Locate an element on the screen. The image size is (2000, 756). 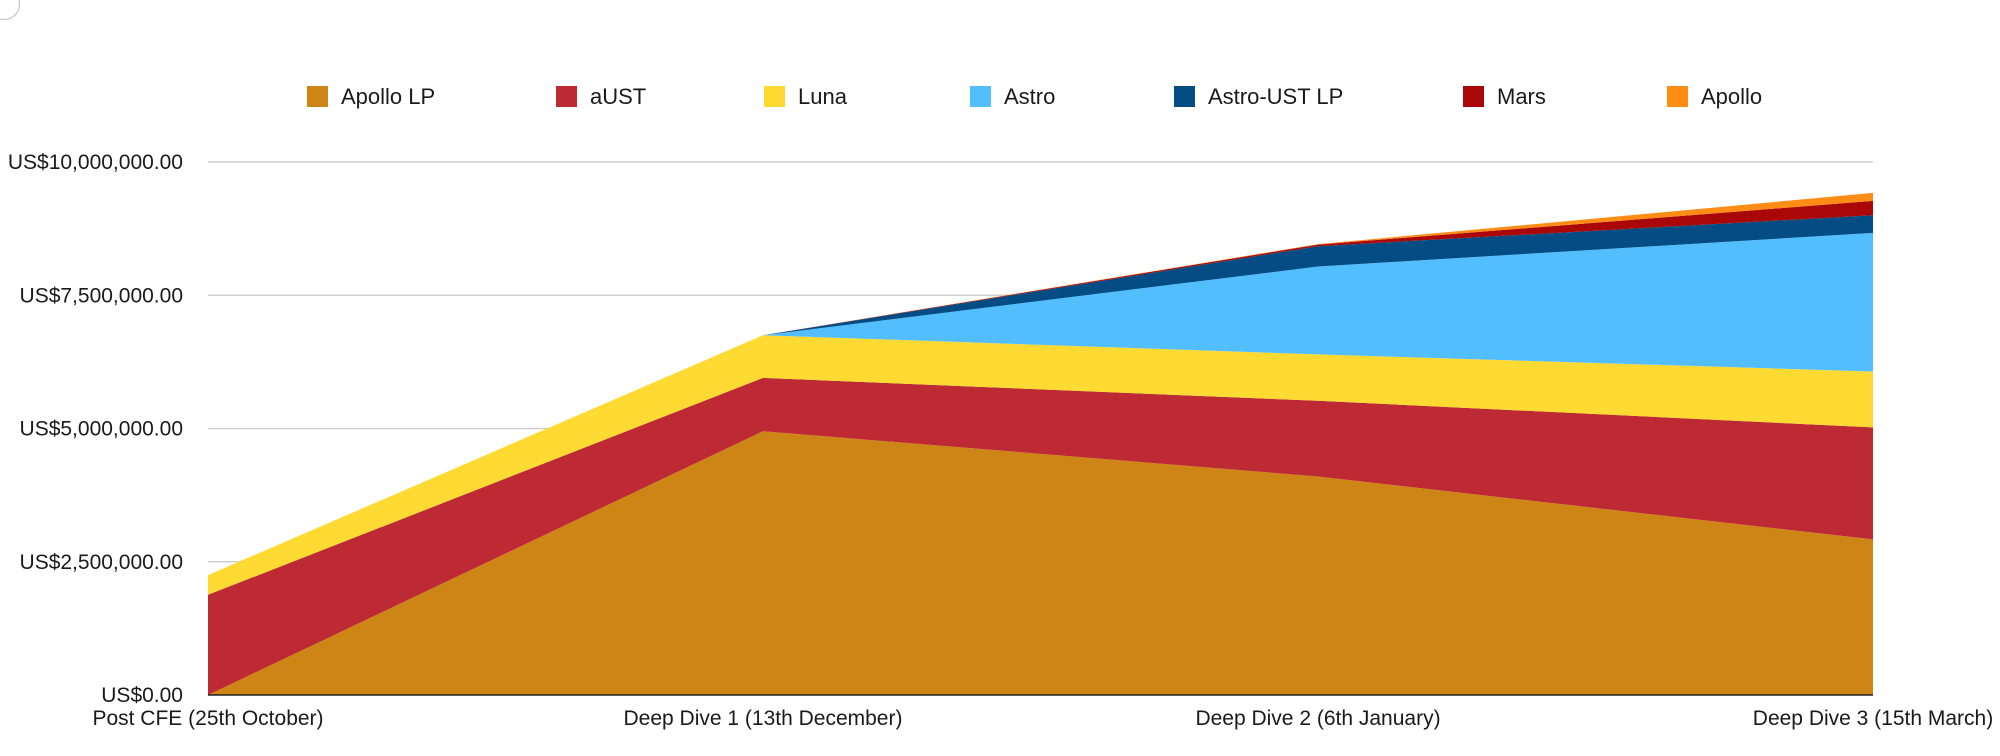
legend-item: Mars is located at coordinates (1504, 96).